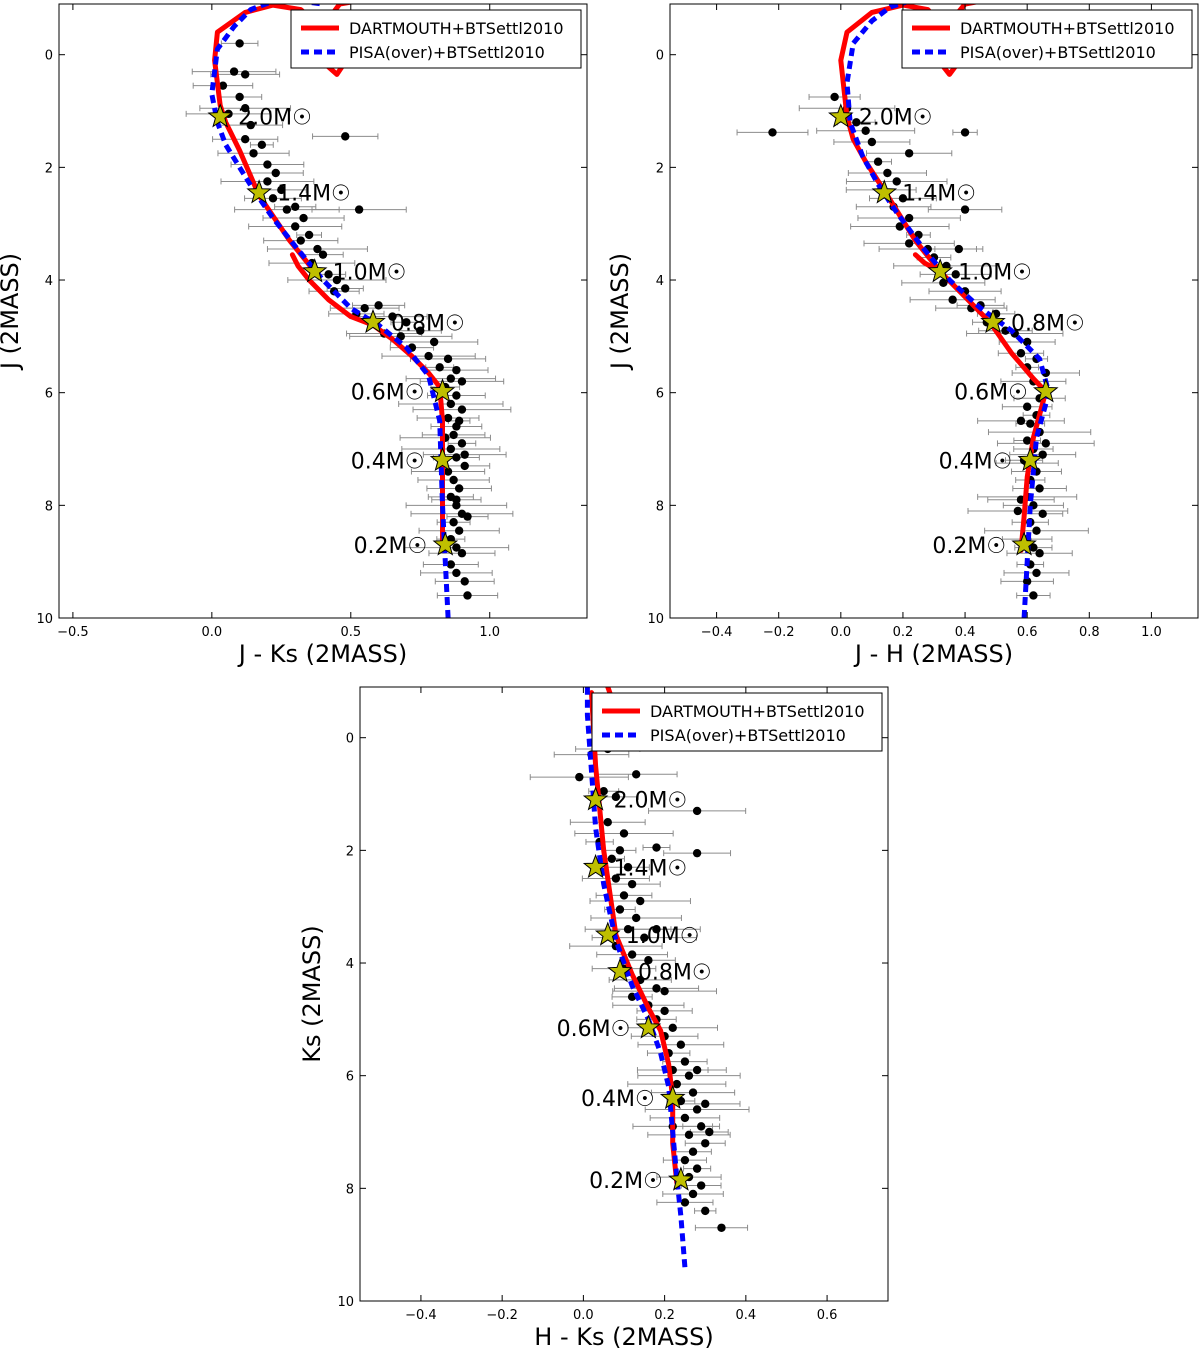  Describe the element at coordinates (915, 346) in the screenshot. I see `error-bars` at that location.